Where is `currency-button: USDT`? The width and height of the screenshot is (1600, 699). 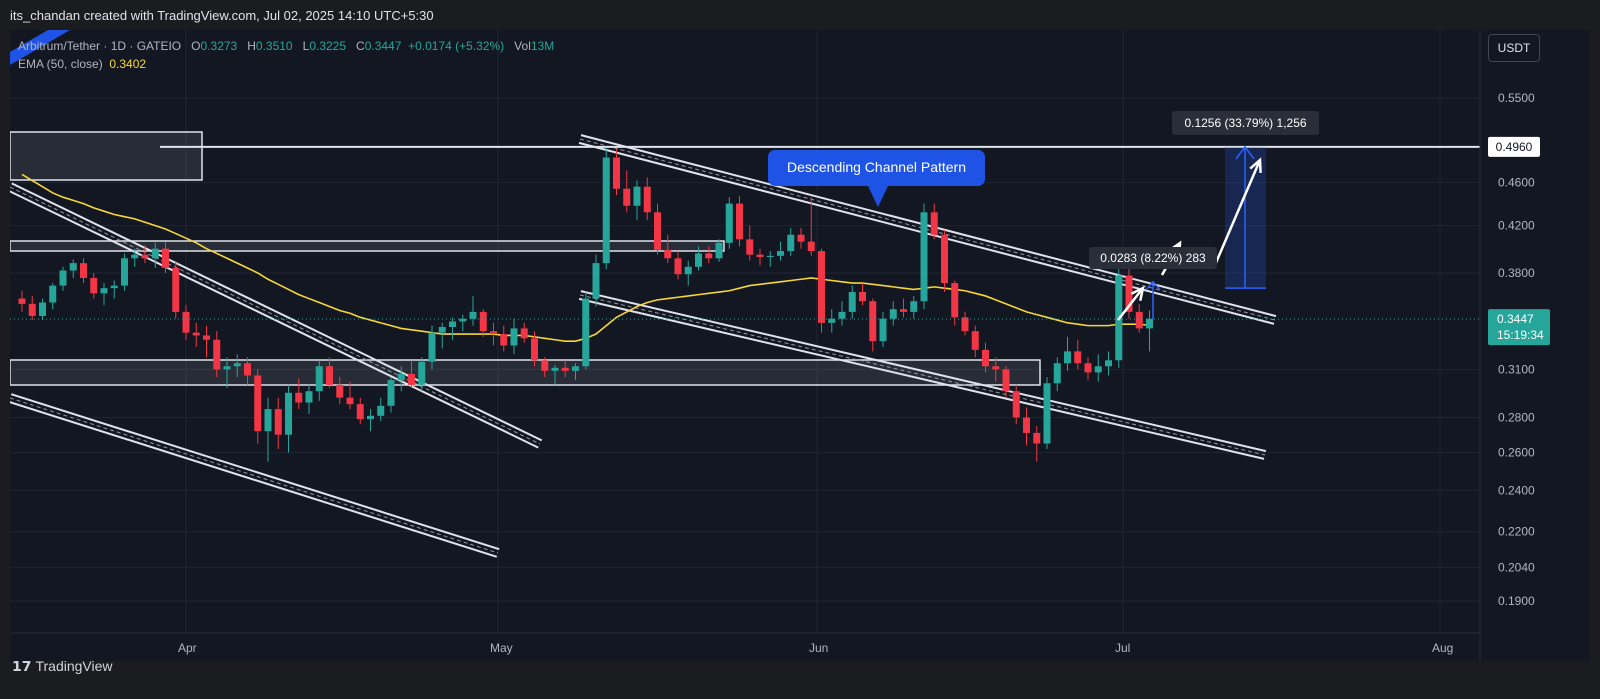
currency-button: USDT is located at coordinates (1514, 48).